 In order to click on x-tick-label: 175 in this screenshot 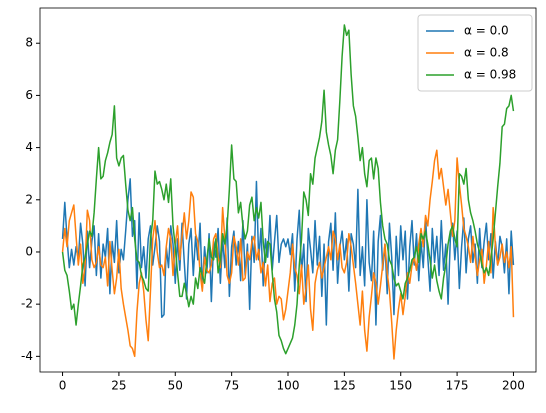, I will do `click(457, 386)`.